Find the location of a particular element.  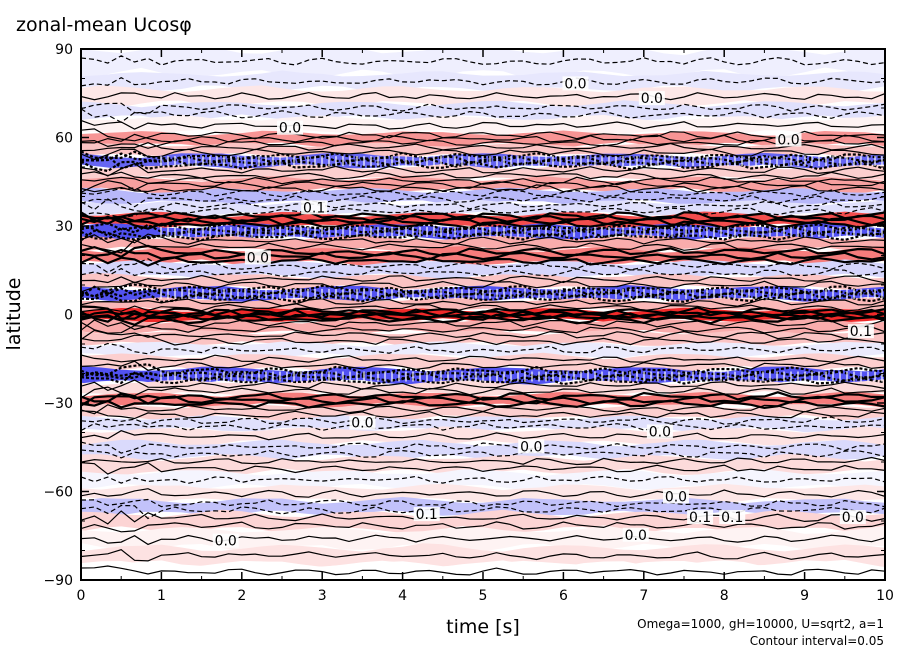

x-tick-label: 5 is located at coordinates (483, 596).